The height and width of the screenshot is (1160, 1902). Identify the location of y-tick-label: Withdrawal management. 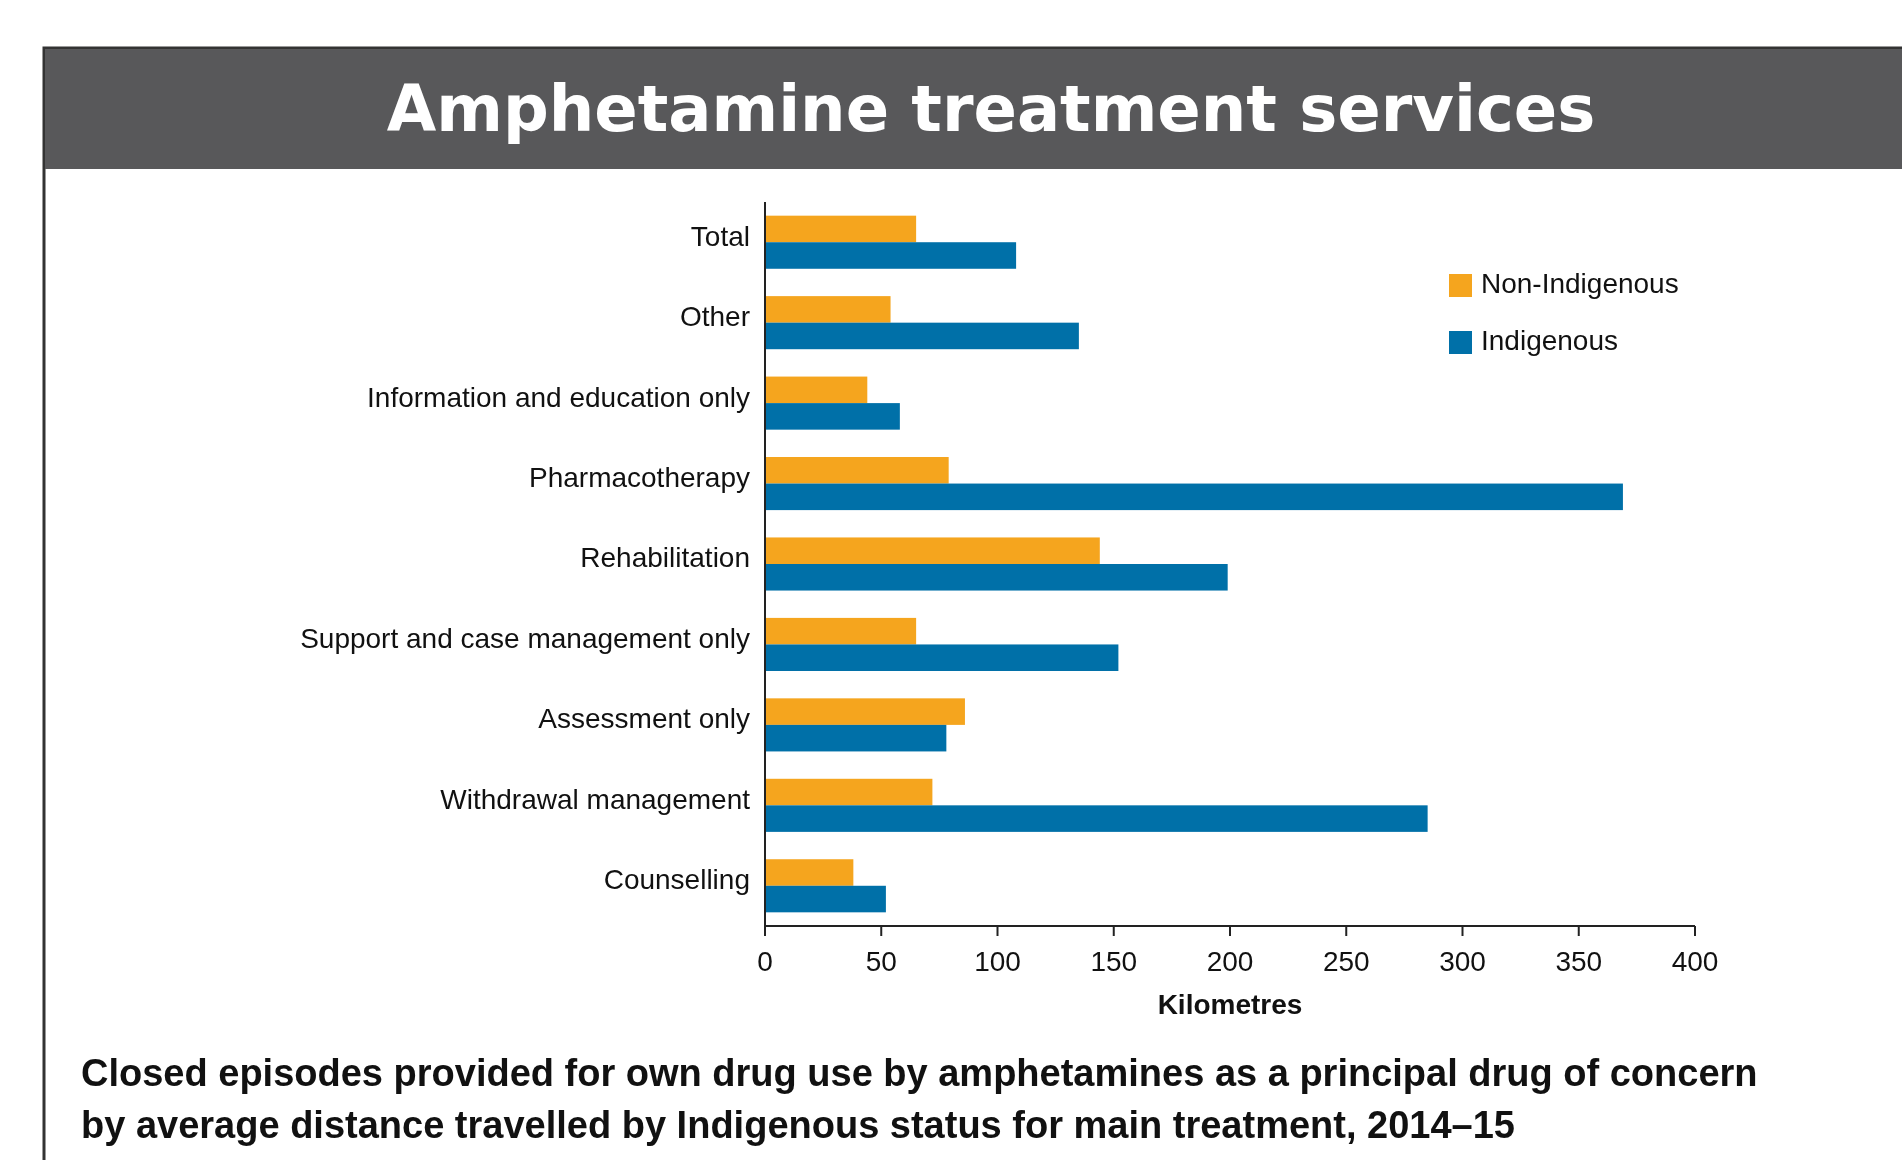
(595, 799).